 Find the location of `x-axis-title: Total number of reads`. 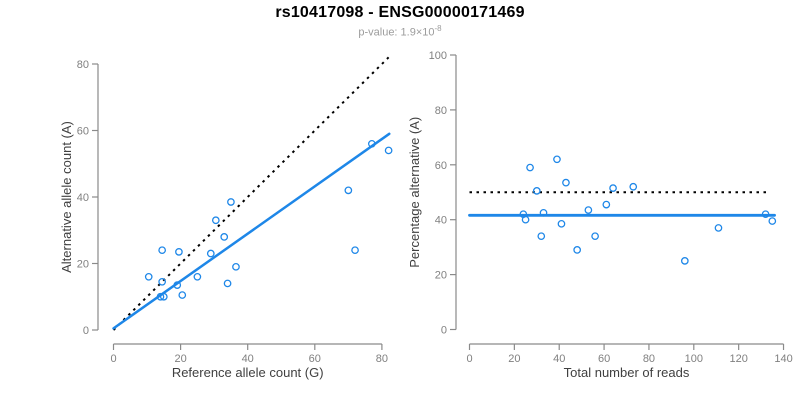

x-axis-title: Total number of reads is located at coordinates (627, 372).